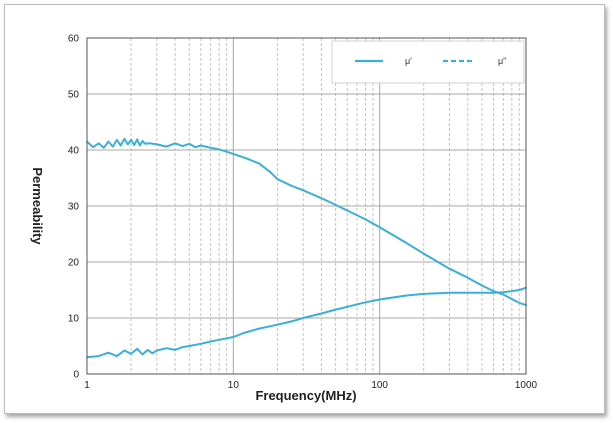  I want to click on x-axis-title: Frequency(MHz), so click(305, 395).